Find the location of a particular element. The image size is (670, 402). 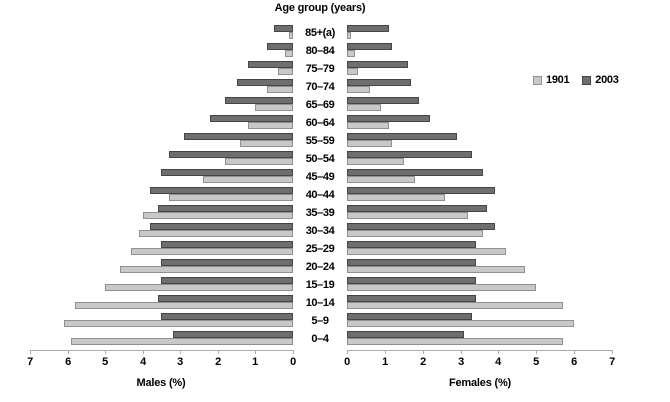

age-group-label-75-79: 75–79 is located at coordinates (320, 69).